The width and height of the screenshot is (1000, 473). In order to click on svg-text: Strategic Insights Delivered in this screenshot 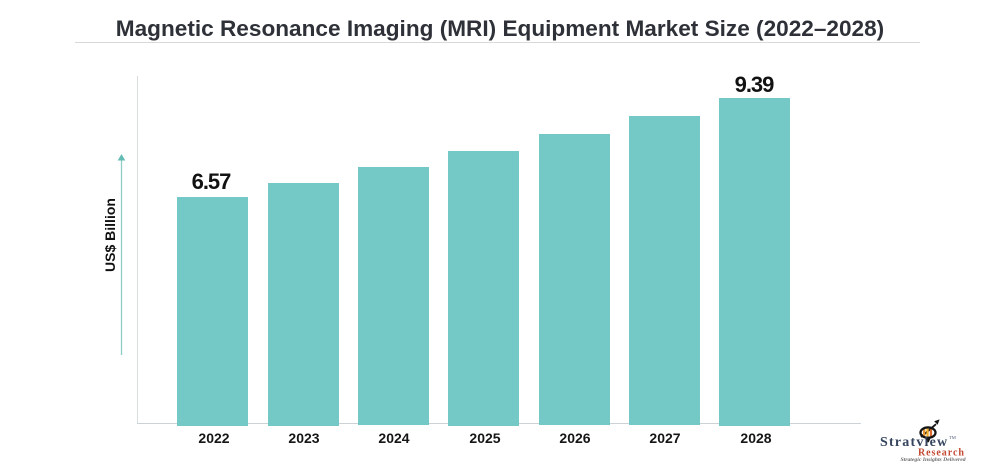, I will do `click(933, 460)`.